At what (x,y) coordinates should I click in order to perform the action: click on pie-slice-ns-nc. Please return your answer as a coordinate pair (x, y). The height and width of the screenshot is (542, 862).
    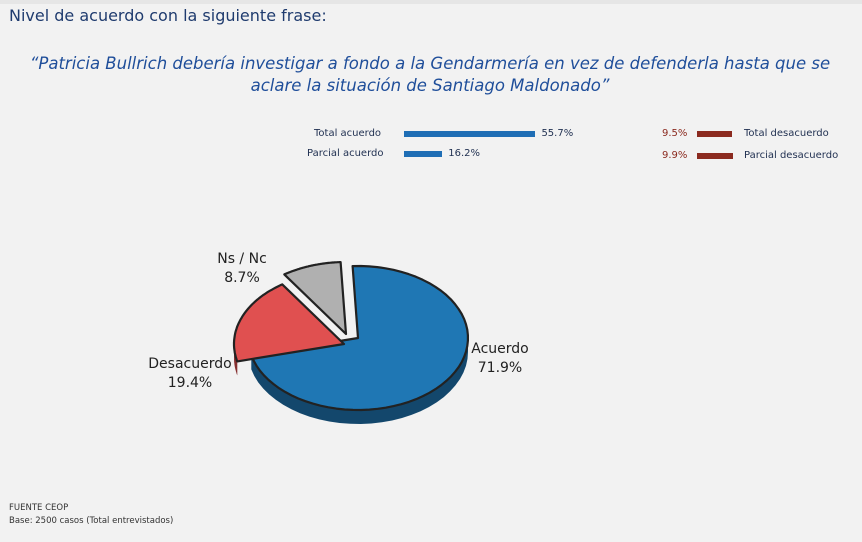
    Looking at the image, I should click on (315, 298).